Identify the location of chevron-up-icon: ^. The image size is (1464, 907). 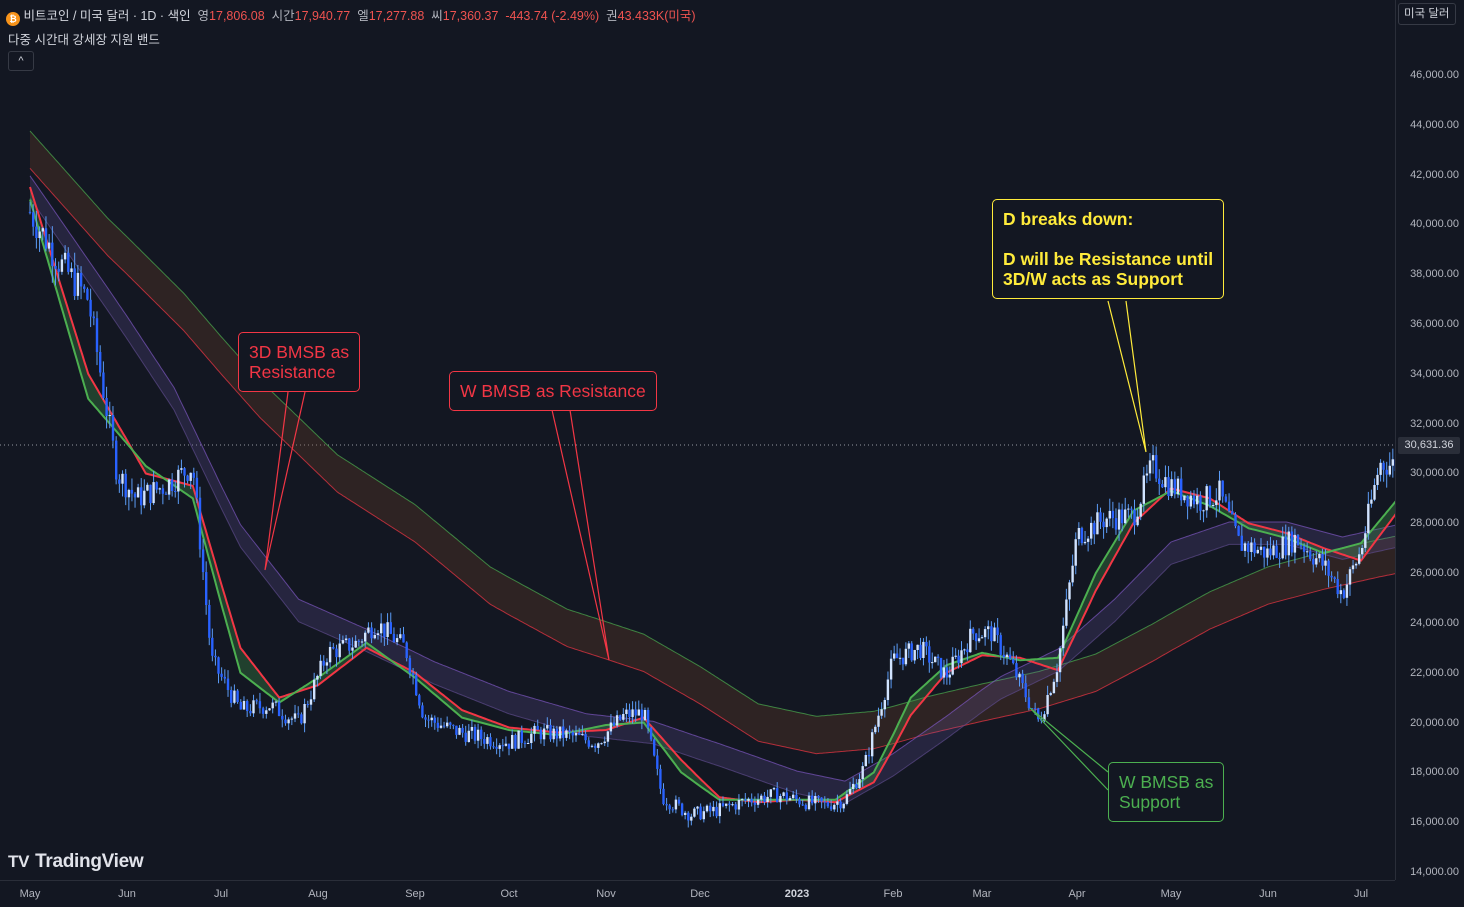
(21, 61).